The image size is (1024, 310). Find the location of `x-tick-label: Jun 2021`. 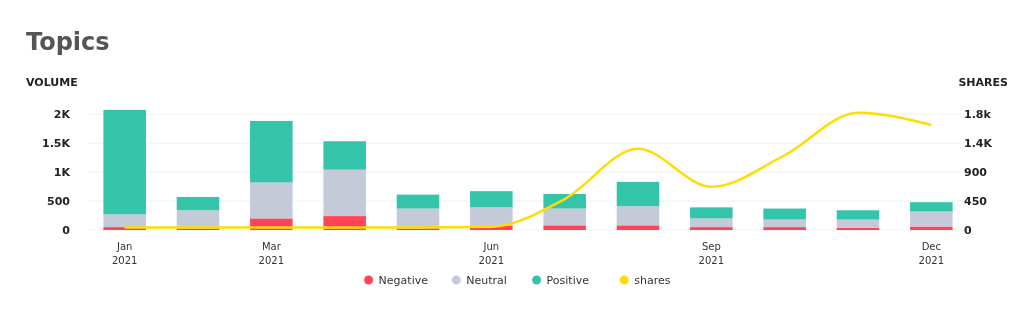

x-tick-label: Jun 2021 is located at coordinates (491, 253).